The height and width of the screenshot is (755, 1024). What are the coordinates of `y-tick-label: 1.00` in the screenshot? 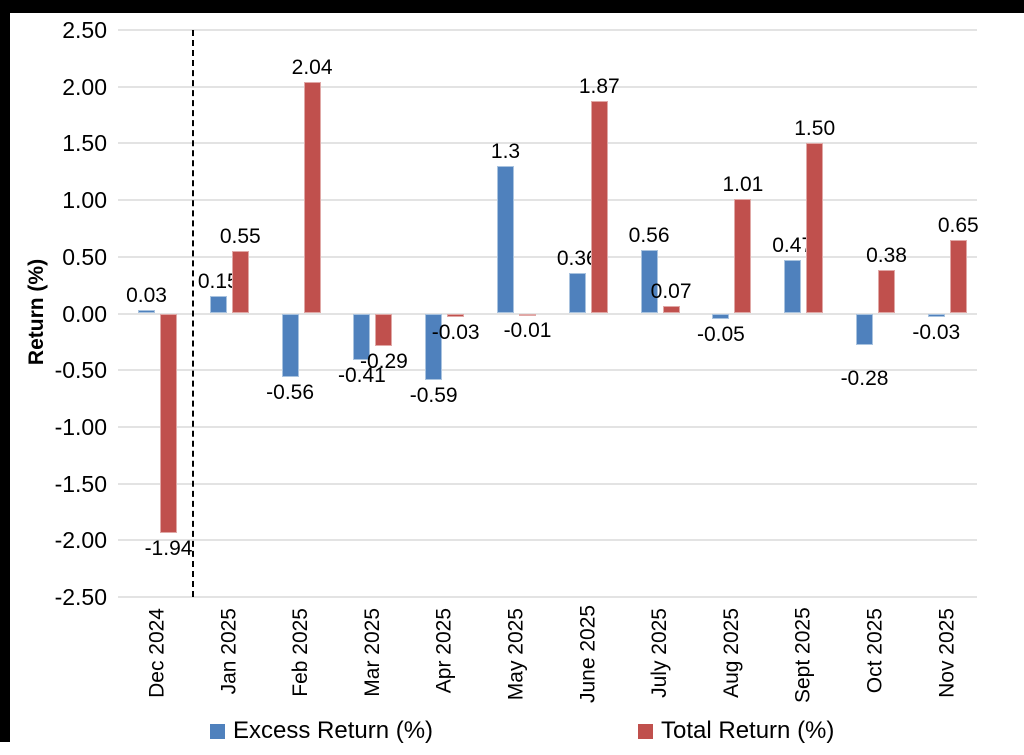 It's located at (84, 200).